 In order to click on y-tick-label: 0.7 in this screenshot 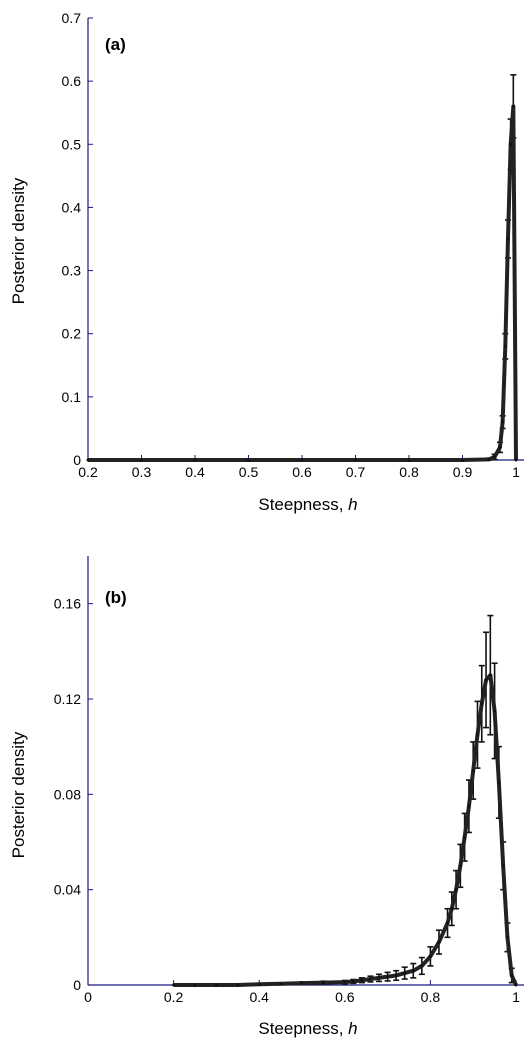, I will do `click(72, 18)`.